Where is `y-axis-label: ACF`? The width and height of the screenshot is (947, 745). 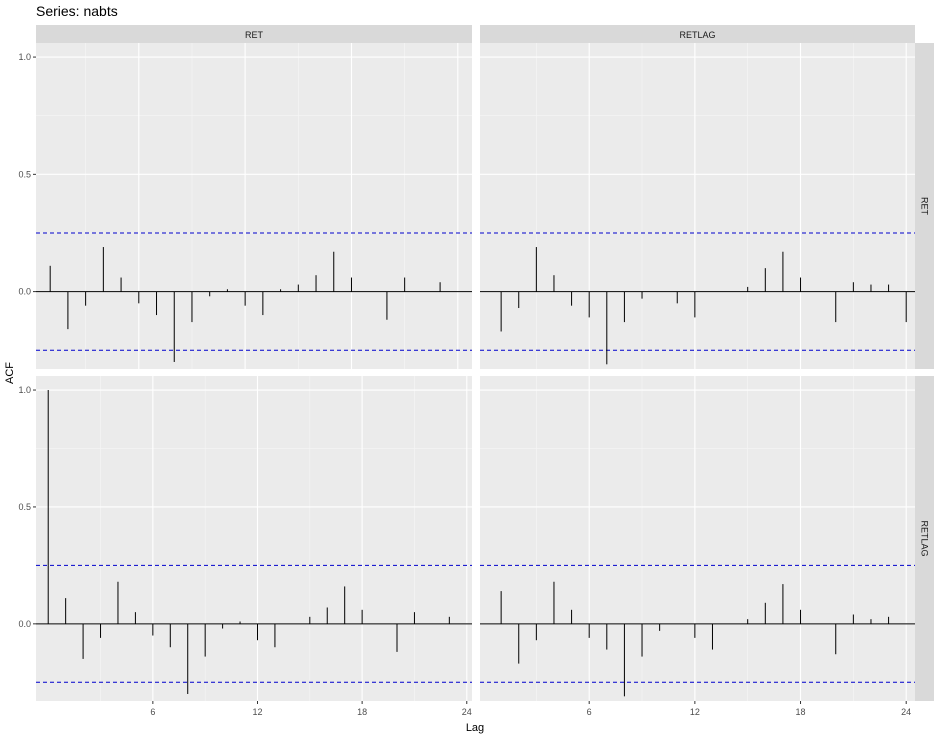
y-axis-label: ACF is located at coordinates (10, 373).